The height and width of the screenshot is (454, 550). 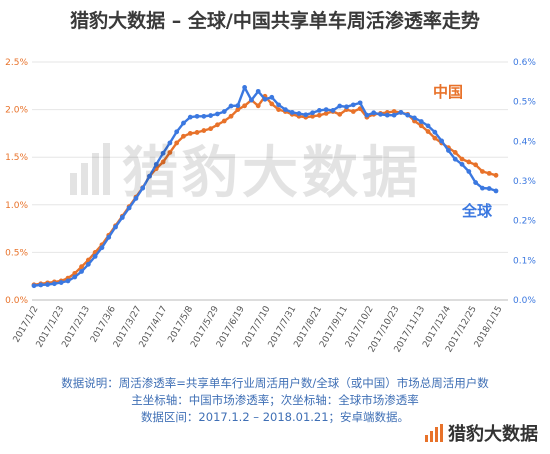 What do you see at coordinates (477, 211) in the screenshot?
I see `series-label: 全球` at bounding box center [477, 211].